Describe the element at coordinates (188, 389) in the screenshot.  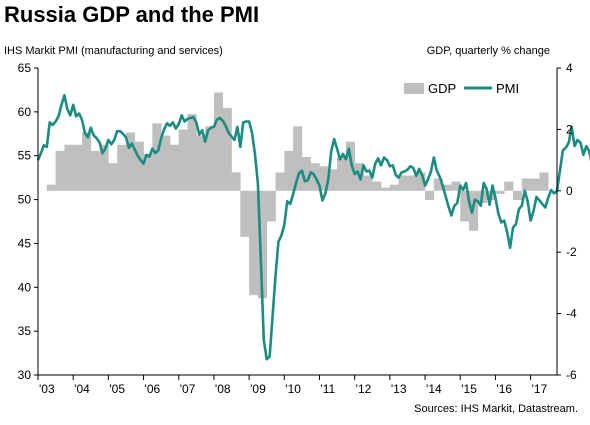
I see `x-tick-label: '07` at that location.